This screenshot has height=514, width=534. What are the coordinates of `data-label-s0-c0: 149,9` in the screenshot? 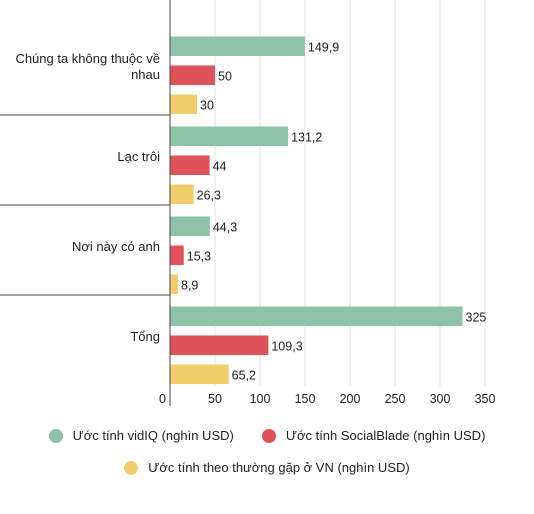 It's located at (323, 47).